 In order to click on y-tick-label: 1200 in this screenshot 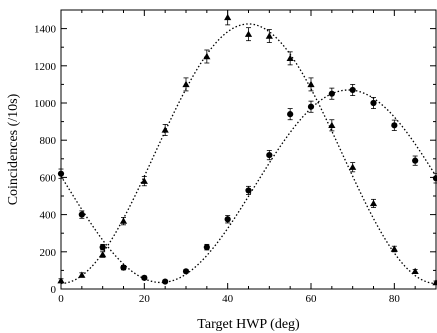, I will do `click(45, 67)`.